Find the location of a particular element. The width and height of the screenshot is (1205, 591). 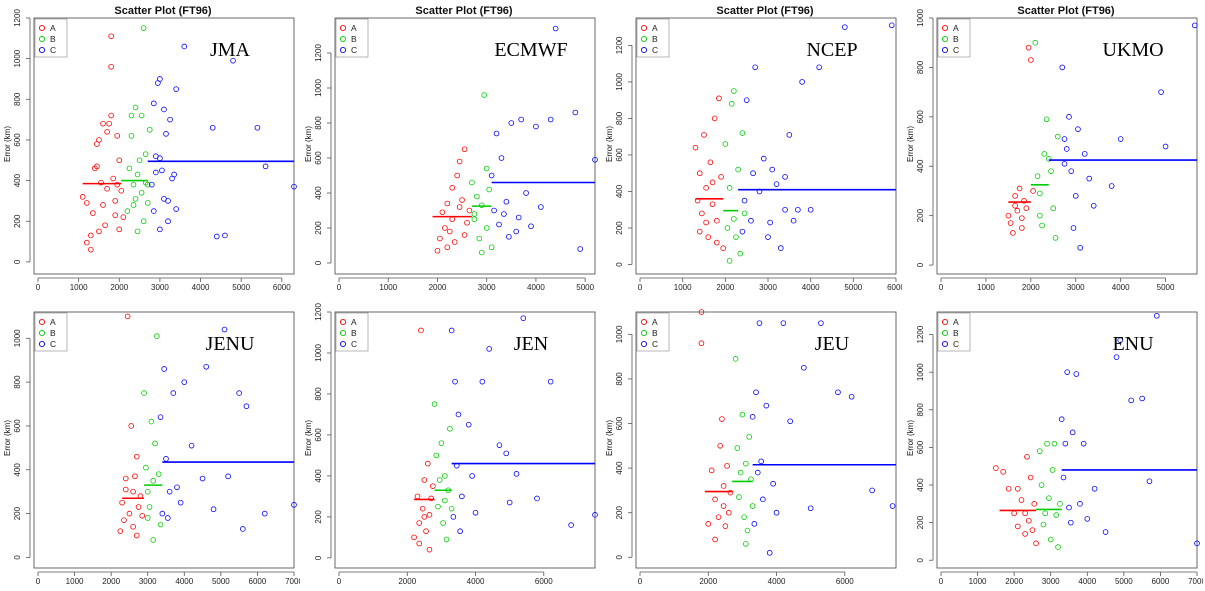

x-tick-label: 6000 is located at coordinates (1161, 581).